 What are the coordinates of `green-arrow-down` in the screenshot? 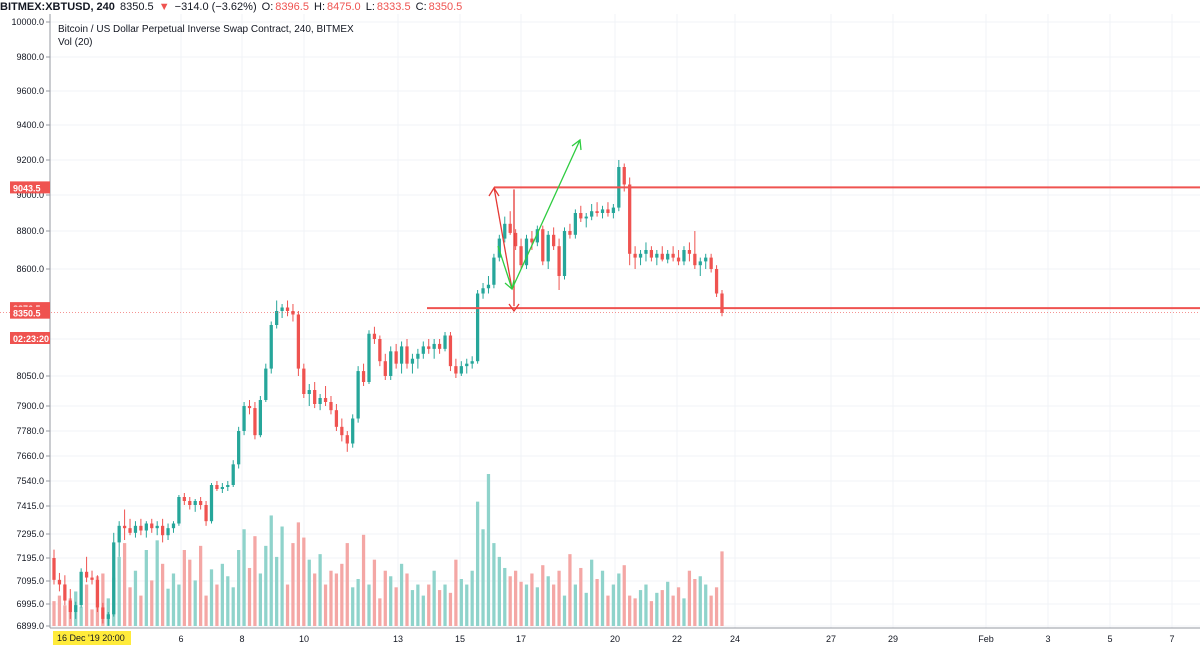 It's located at (505, 267).